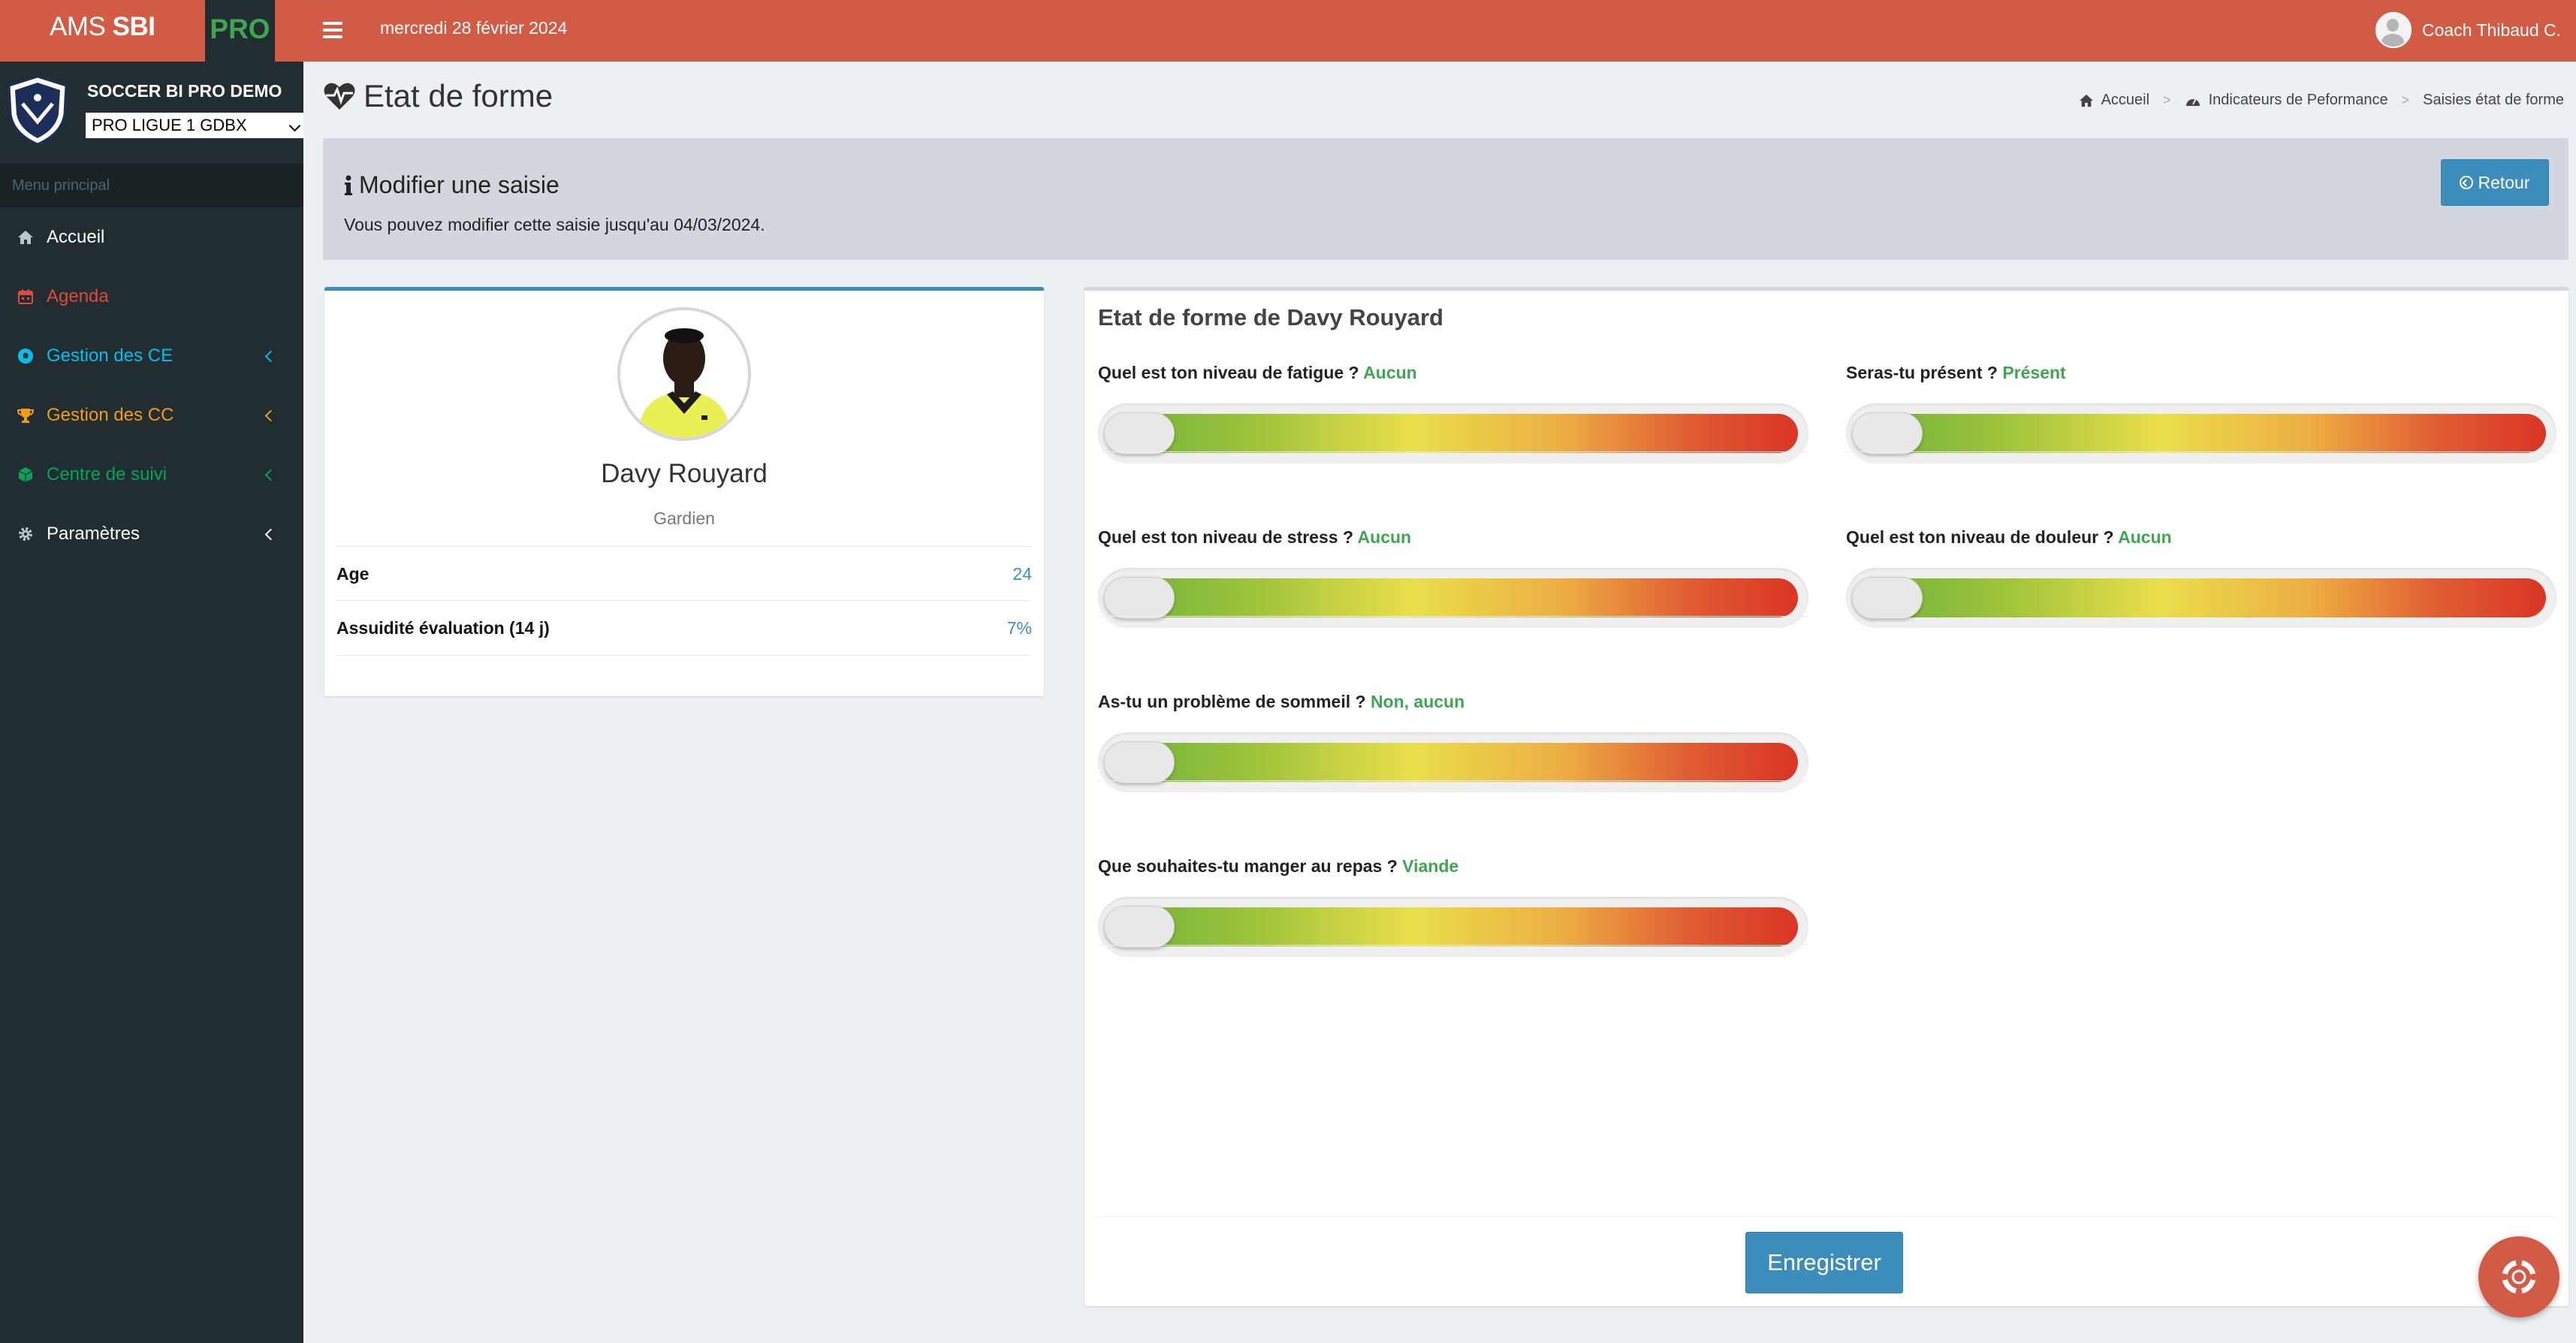  Describe the element at coordinates (184, 91) in the screenshot. I see `club-name: SOCCER BI PRO DEMO` at that location.